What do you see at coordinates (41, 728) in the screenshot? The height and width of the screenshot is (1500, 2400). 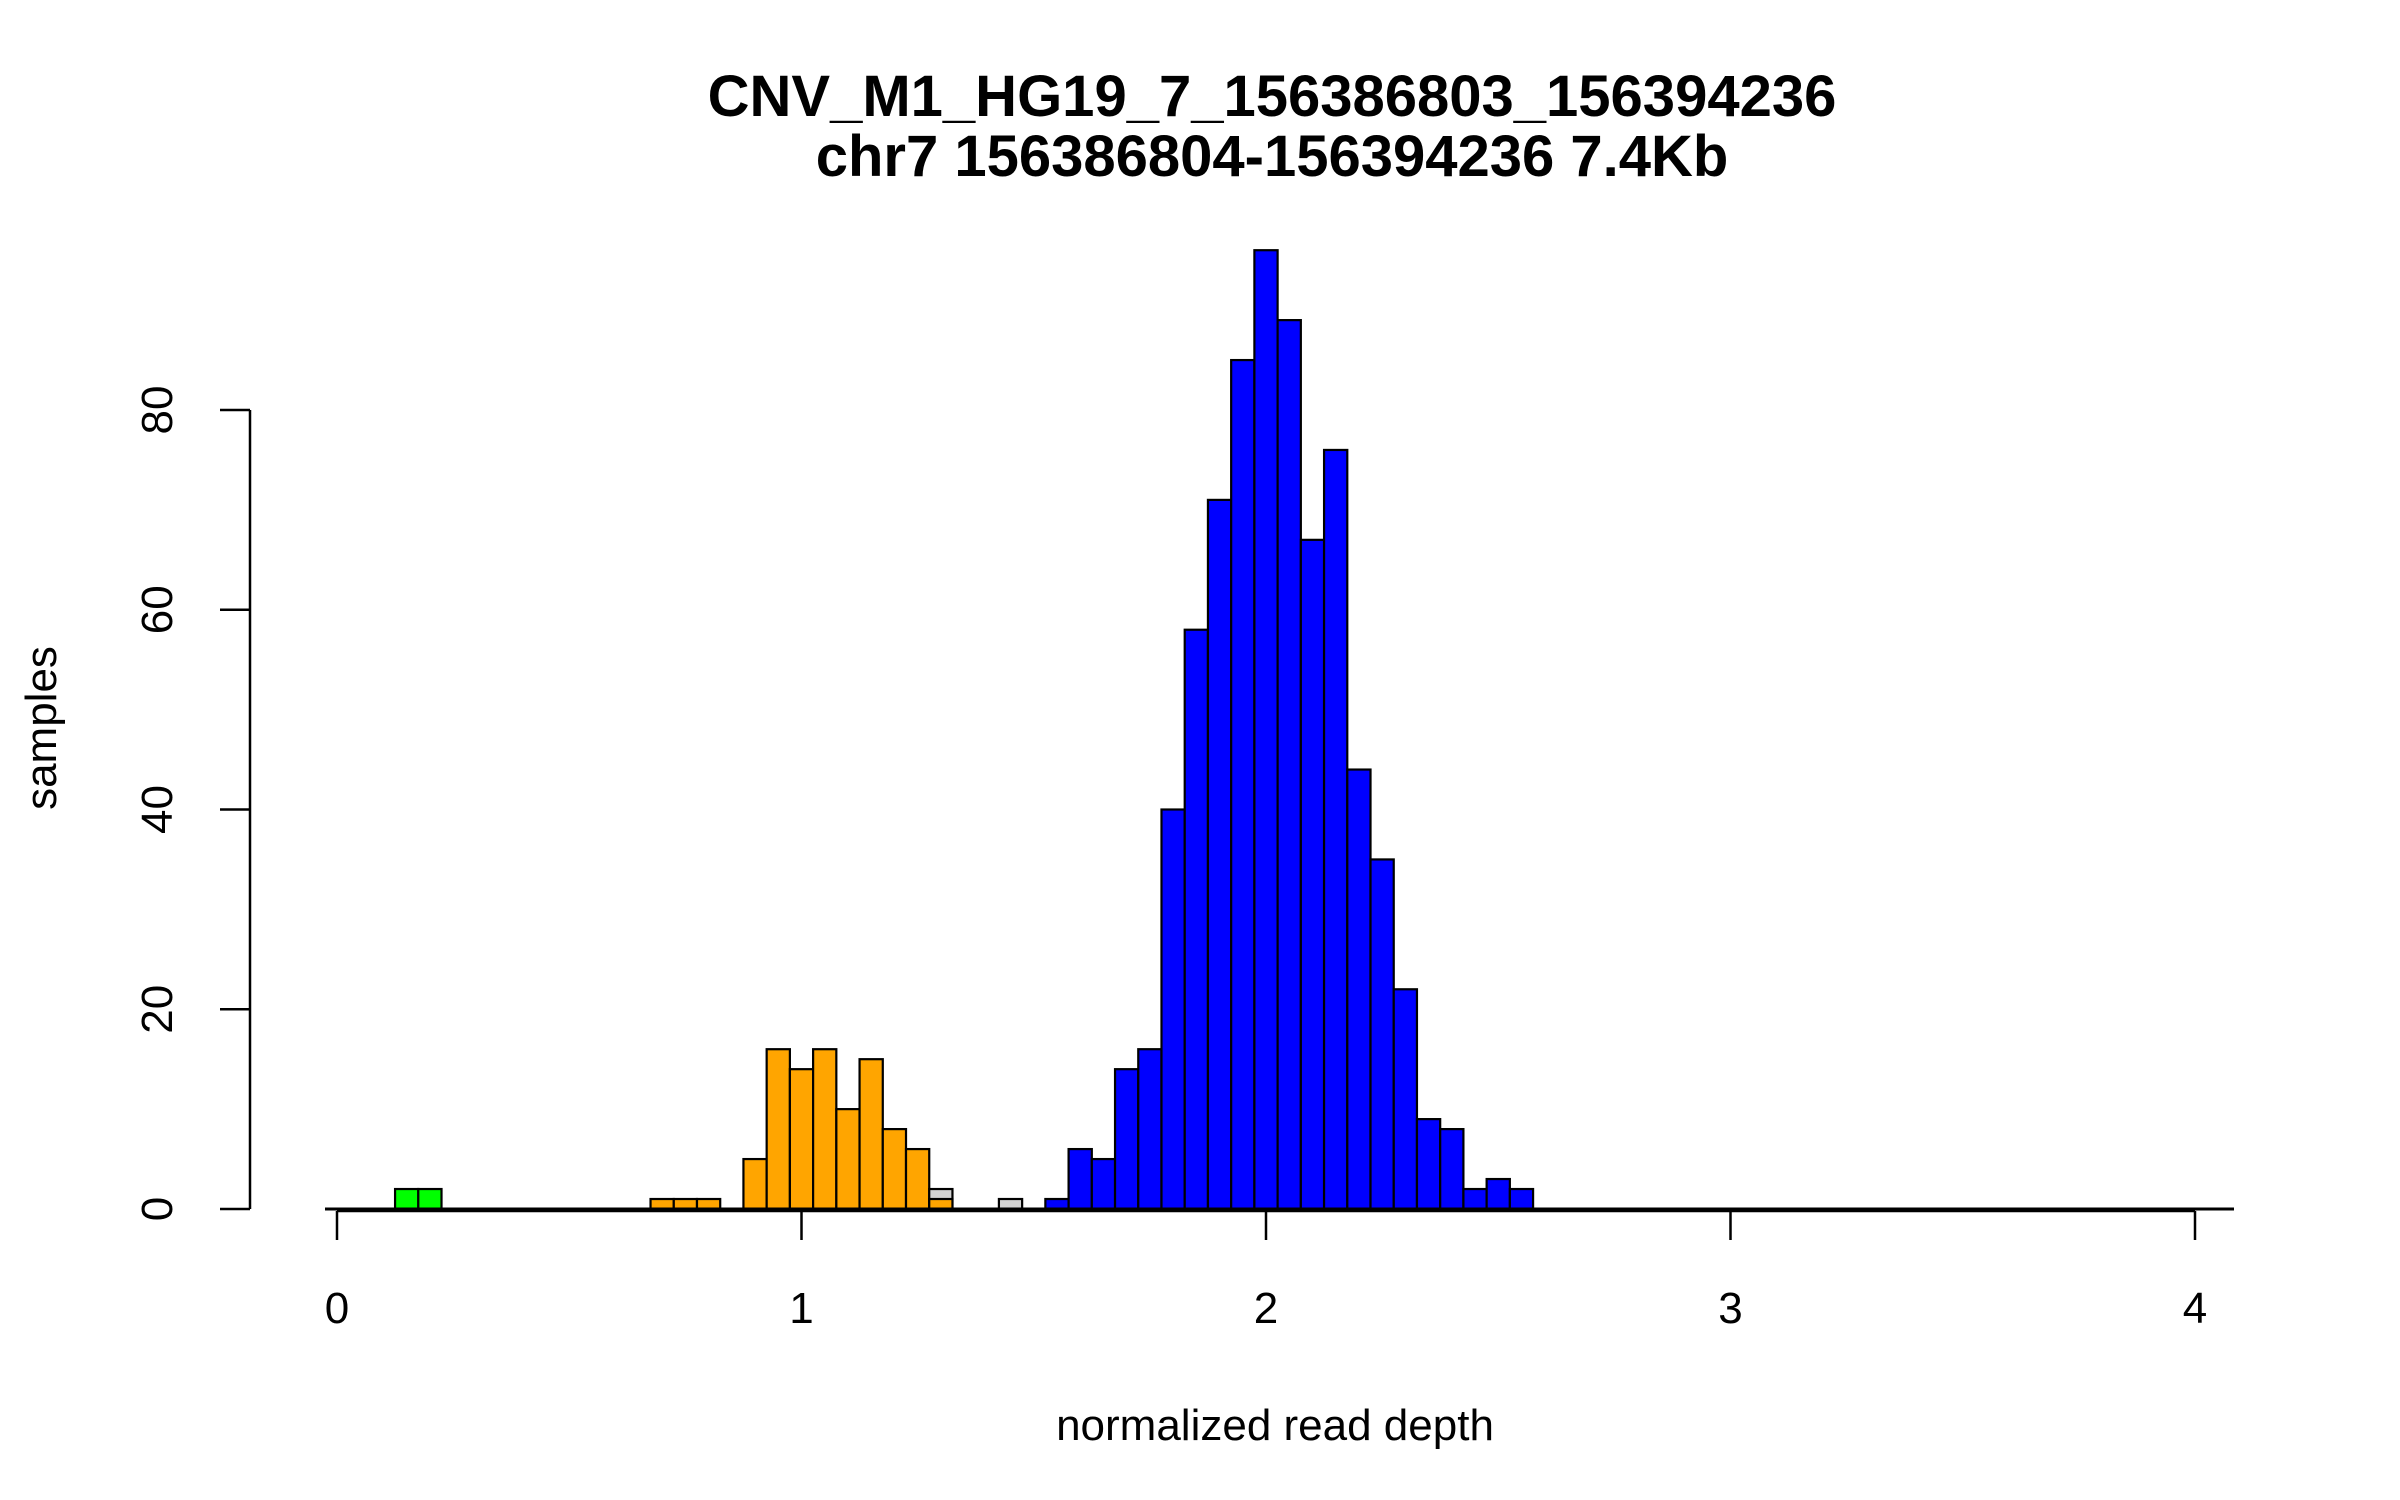 I see `y-axis-label: samples` at bounding box center [41, 728].